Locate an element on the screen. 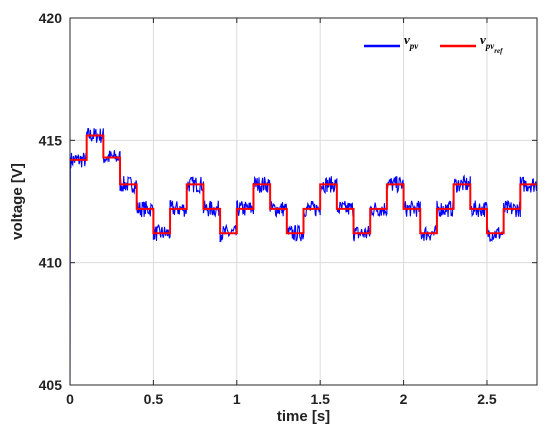 The height and width of the screenshot is (439, 550). legend: vpv vpvref is located at coordinates (433, 43).